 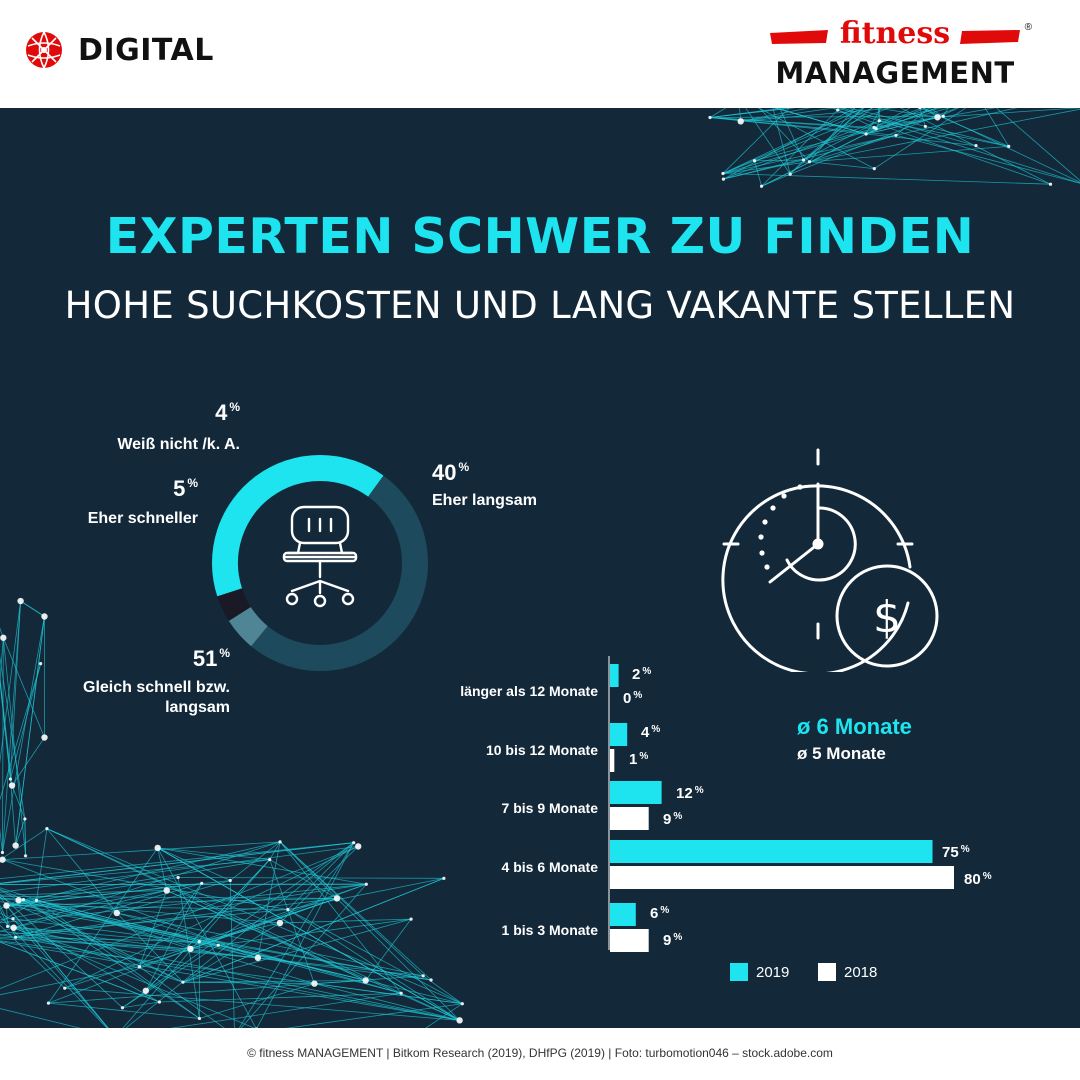 What do you see at coordinates (44, 50) in the screenshot?
I see `globe-icon` at bounding box center [44, 50].